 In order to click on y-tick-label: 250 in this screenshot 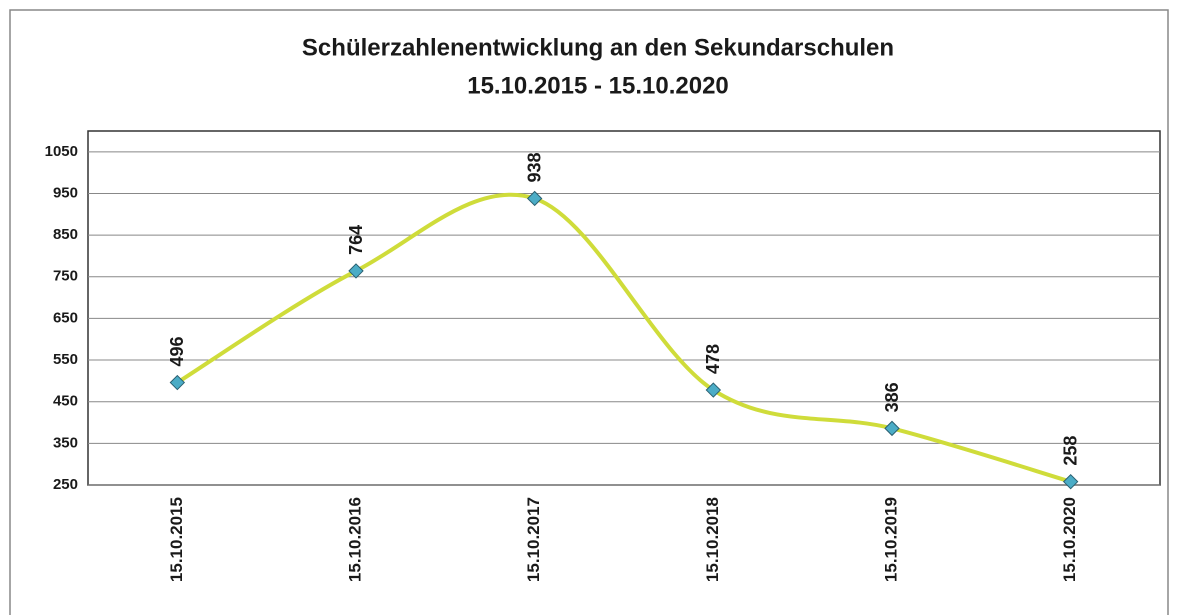, I will do `click(65, 484)`.